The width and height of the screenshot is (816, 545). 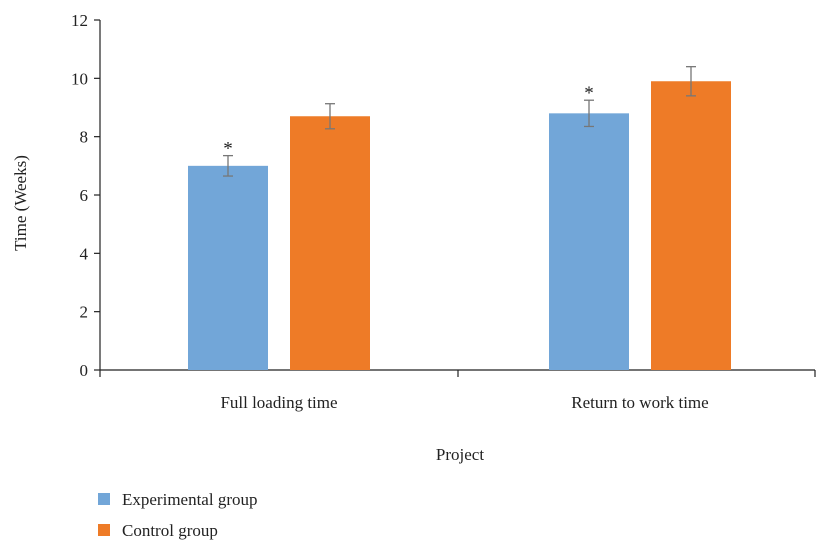 I want to click on x-tick-label: Return to work time, so click(x=639, y=402).